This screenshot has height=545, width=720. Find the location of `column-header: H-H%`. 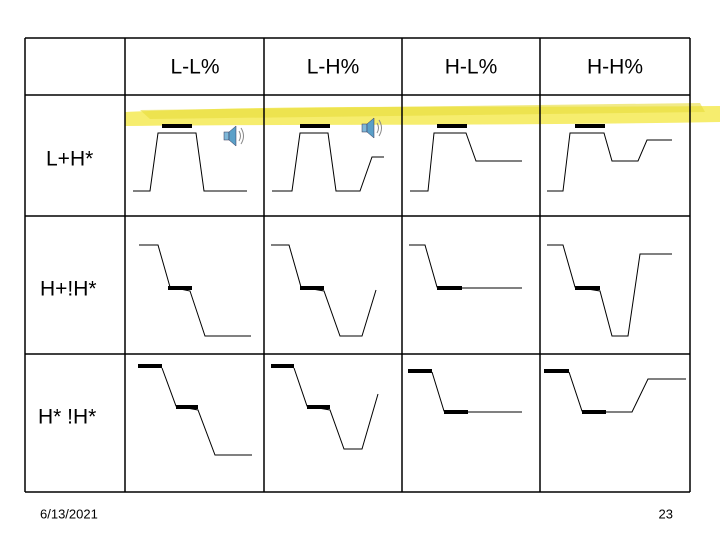

column-header: H-H% is located at coordinates (615, 67).